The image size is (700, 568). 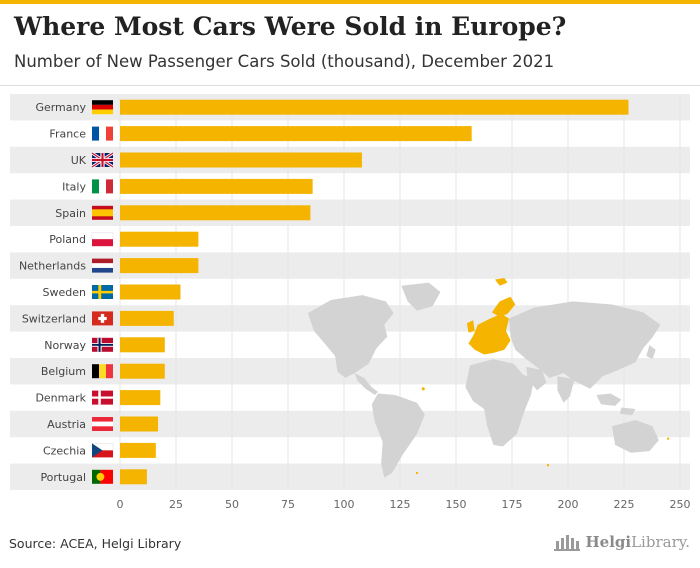 I want to click on x-tick-label: 175, so click(x=512, y=504).